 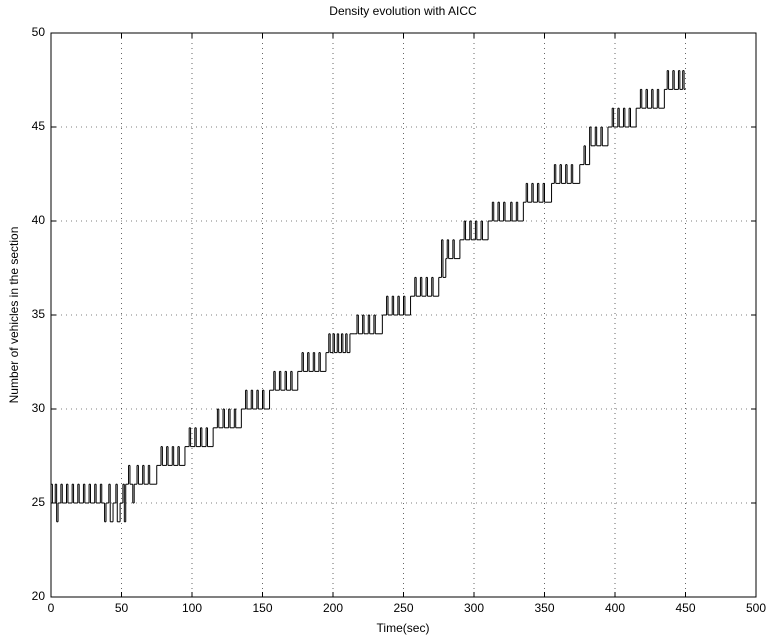 What do you see at coordinates (403, 11) in the screenshot?
I see `chart-title: Density evolution with AICC` at bounding box center [403, 11].